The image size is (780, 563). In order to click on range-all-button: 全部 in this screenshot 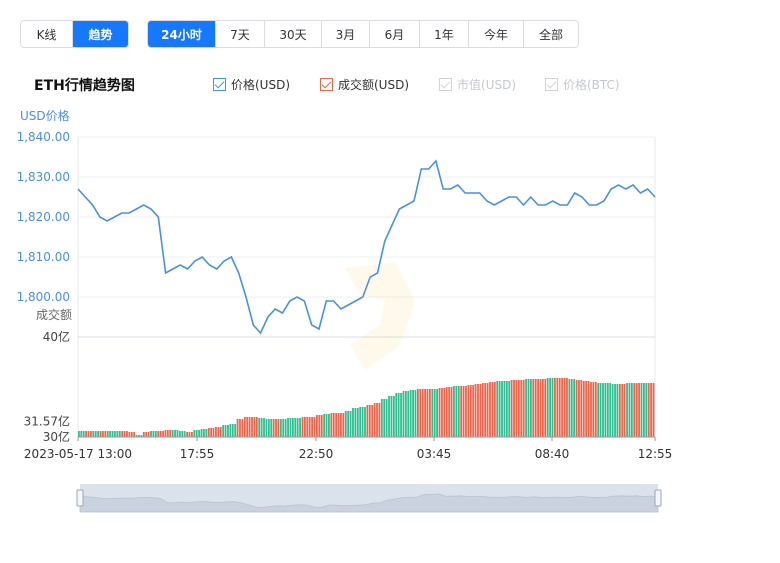, I will do `click(551, 34)`.